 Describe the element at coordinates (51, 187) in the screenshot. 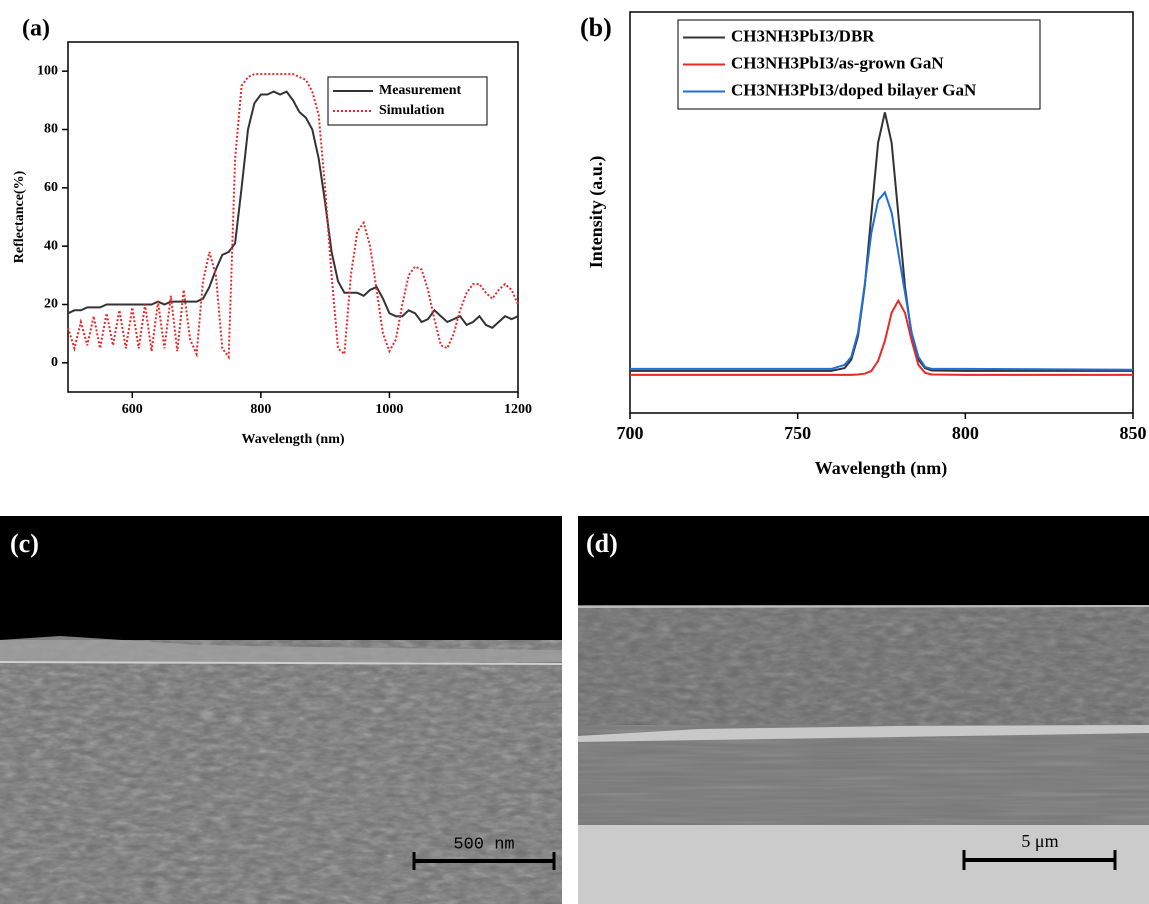

I see `y-tick-label: 60` at that location.